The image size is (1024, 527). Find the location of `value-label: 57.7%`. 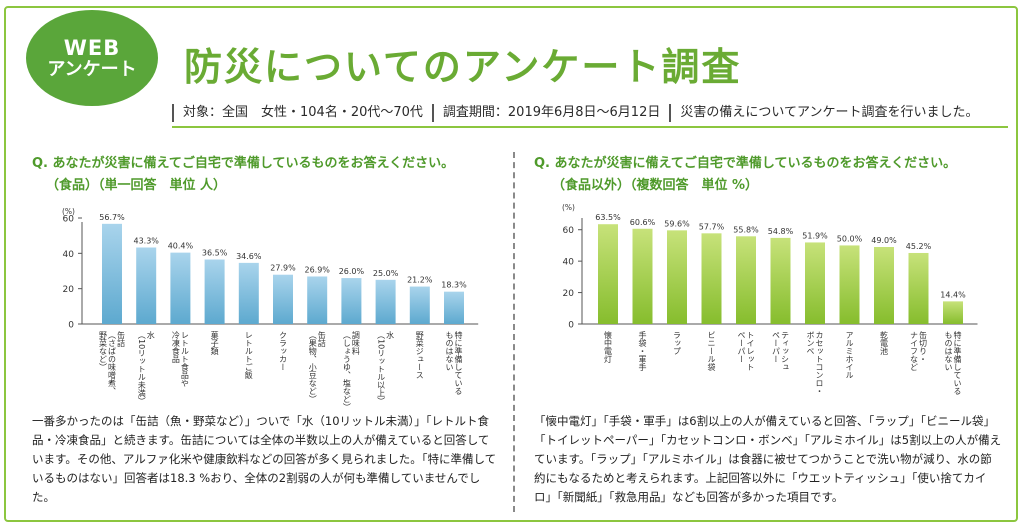

value-label: 57.7% is located at coordinates (712, 226).